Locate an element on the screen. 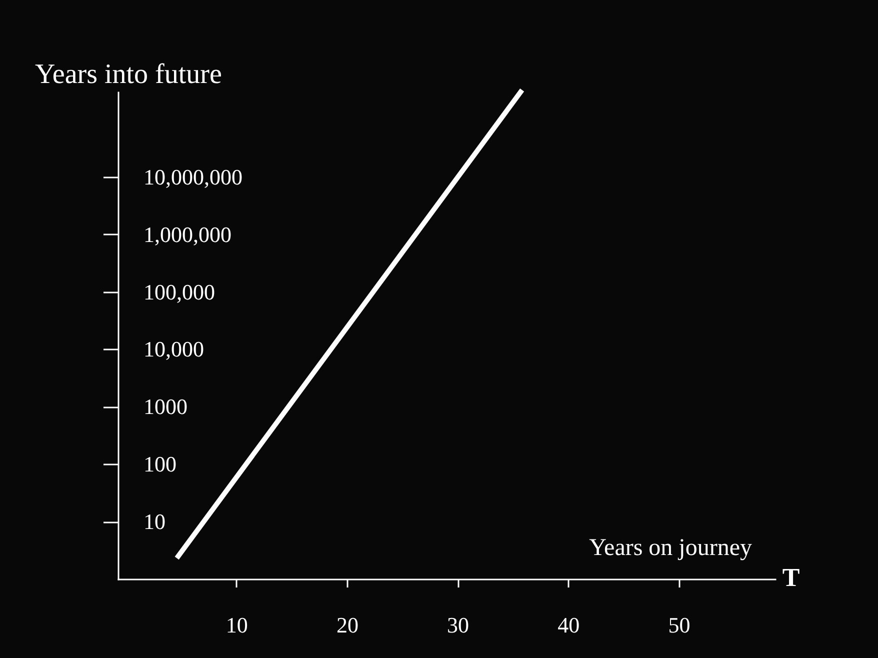 Image resolution: width=878 pixels, height=658 pixels. x-tick-label: 30 is located at coordinates (458, 625).